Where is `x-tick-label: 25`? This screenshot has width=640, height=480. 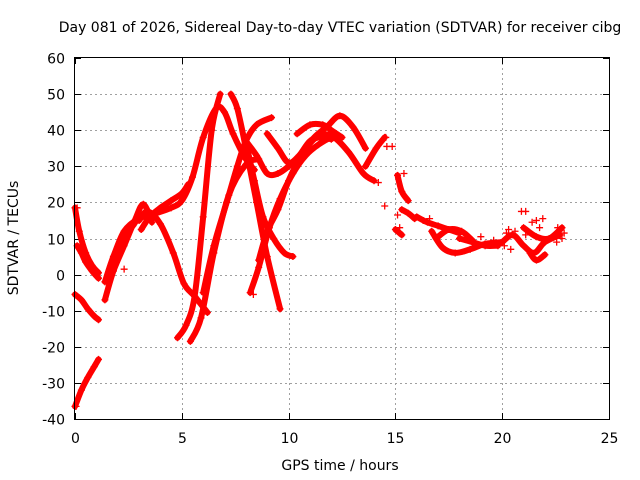 x-tick-label: 25 is located at coordinates (610, 439).